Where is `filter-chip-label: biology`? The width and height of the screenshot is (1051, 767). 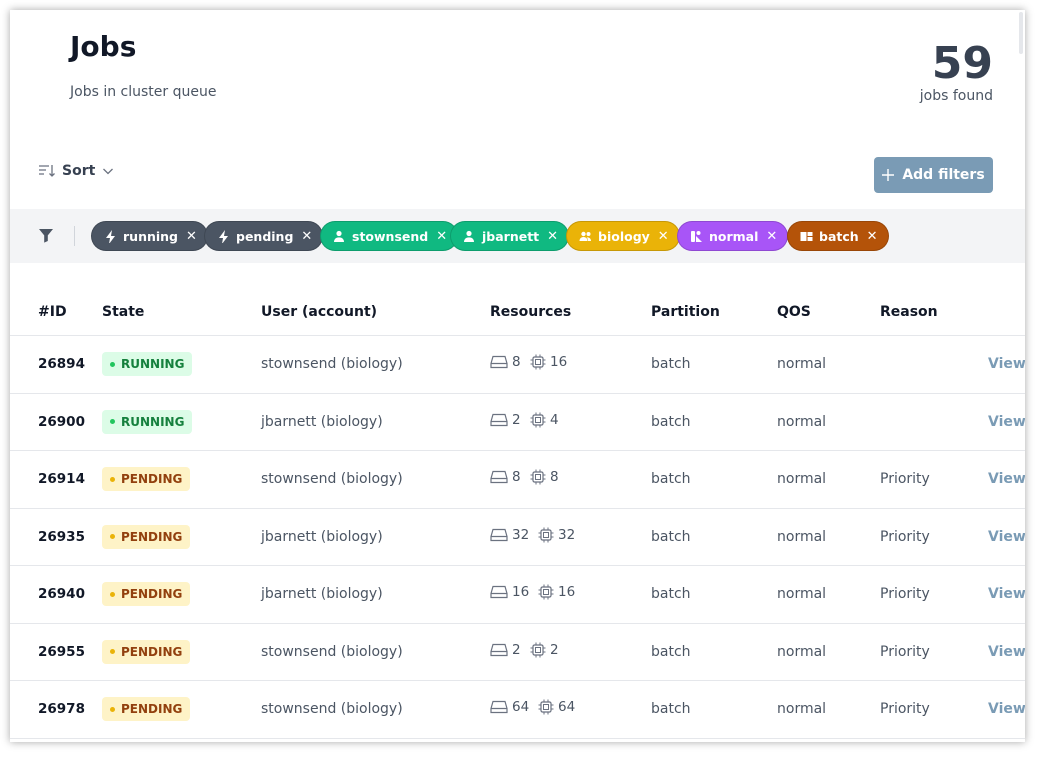
filter-chip-label: biology is located at coordinates (624, 236).